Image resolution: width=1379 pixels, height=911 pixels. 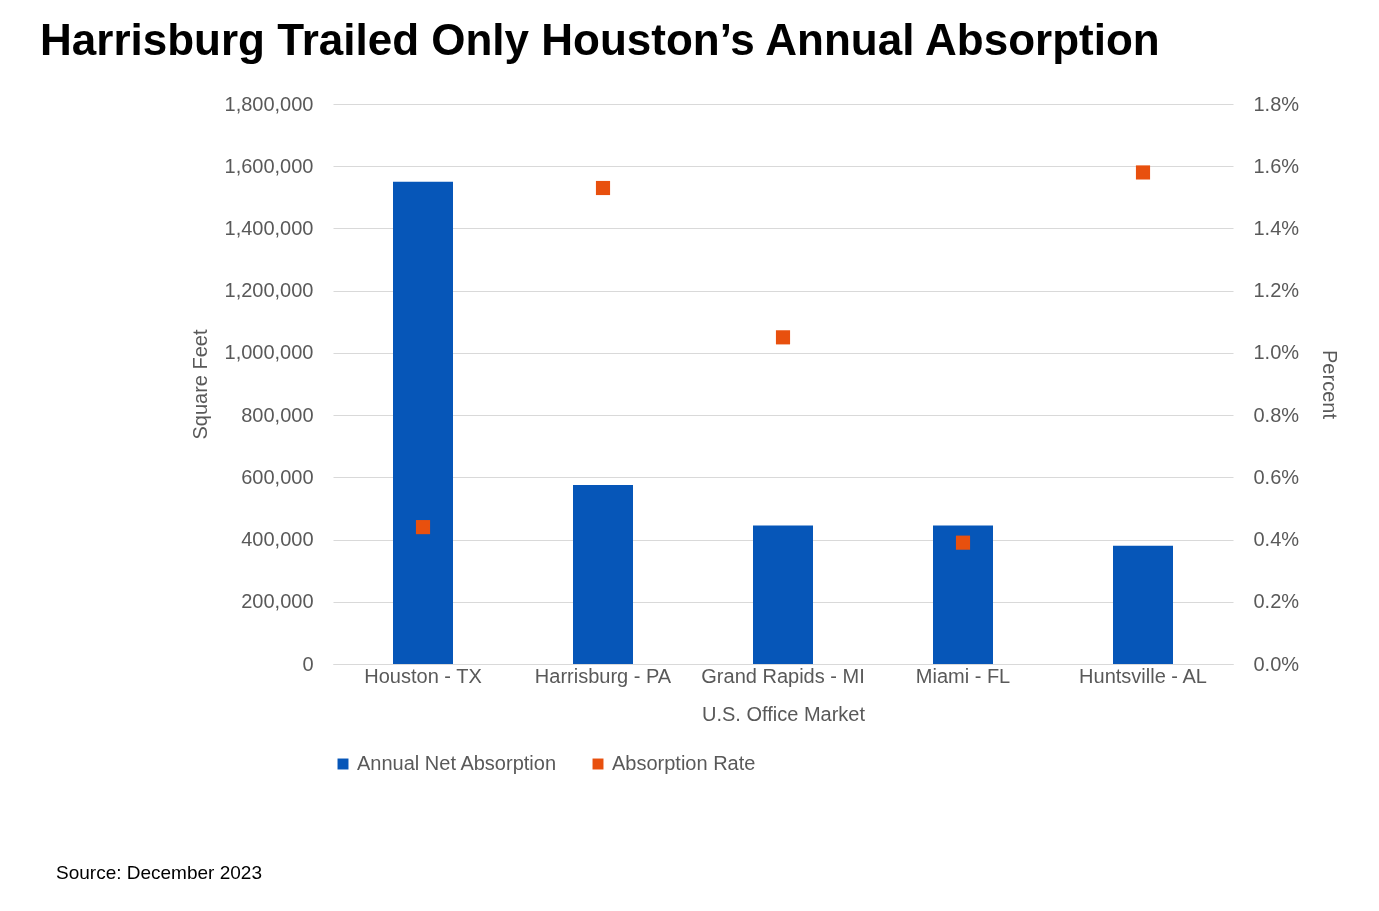 I want to click on y-tick-label: 1,400,000, so click(x=269, y=227).